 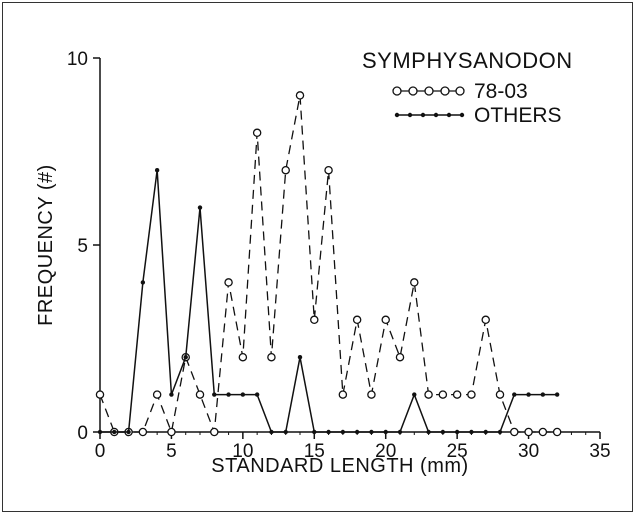 I want to click on legend: 78-03 OTHERS, so click(x=477, y=103).